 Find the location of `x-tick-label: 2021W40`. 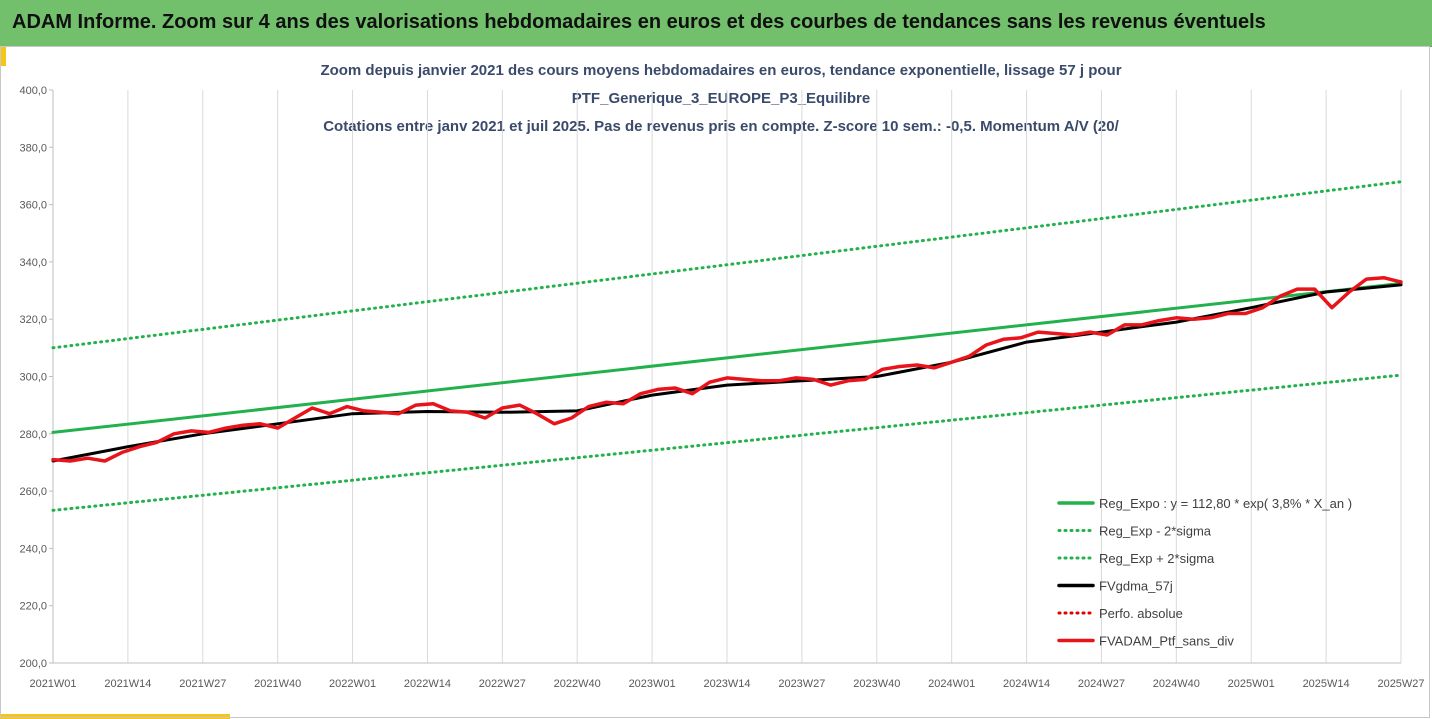

x-tick-label: 2021W40 is located at coordinates (277, 684).